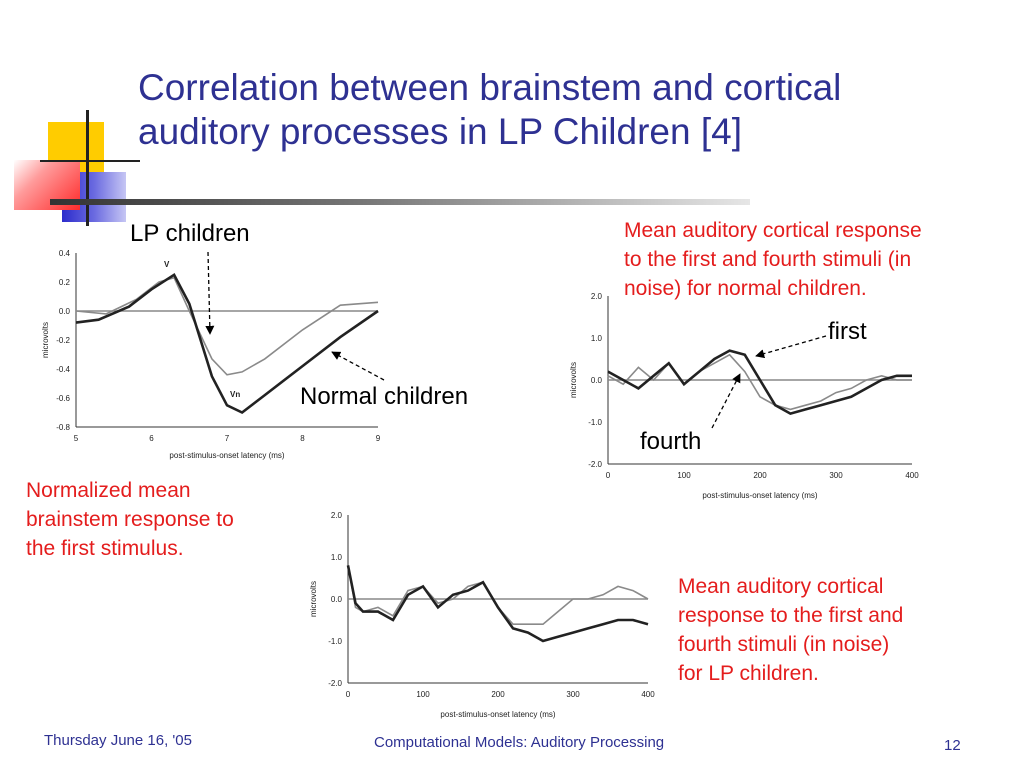  I want to click on y-tick-labels: 0.4 0.2 0.0 -0.2 -0.4 -0.6 -0.8, so click(63, 340).